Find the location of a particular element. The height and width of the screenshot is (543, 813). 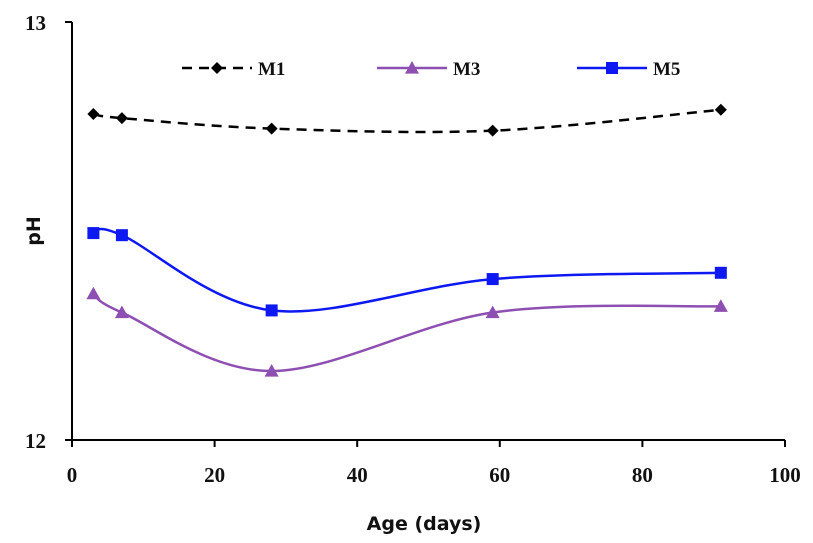

y-tick-label: 13 is located at coordinates (35, 23).